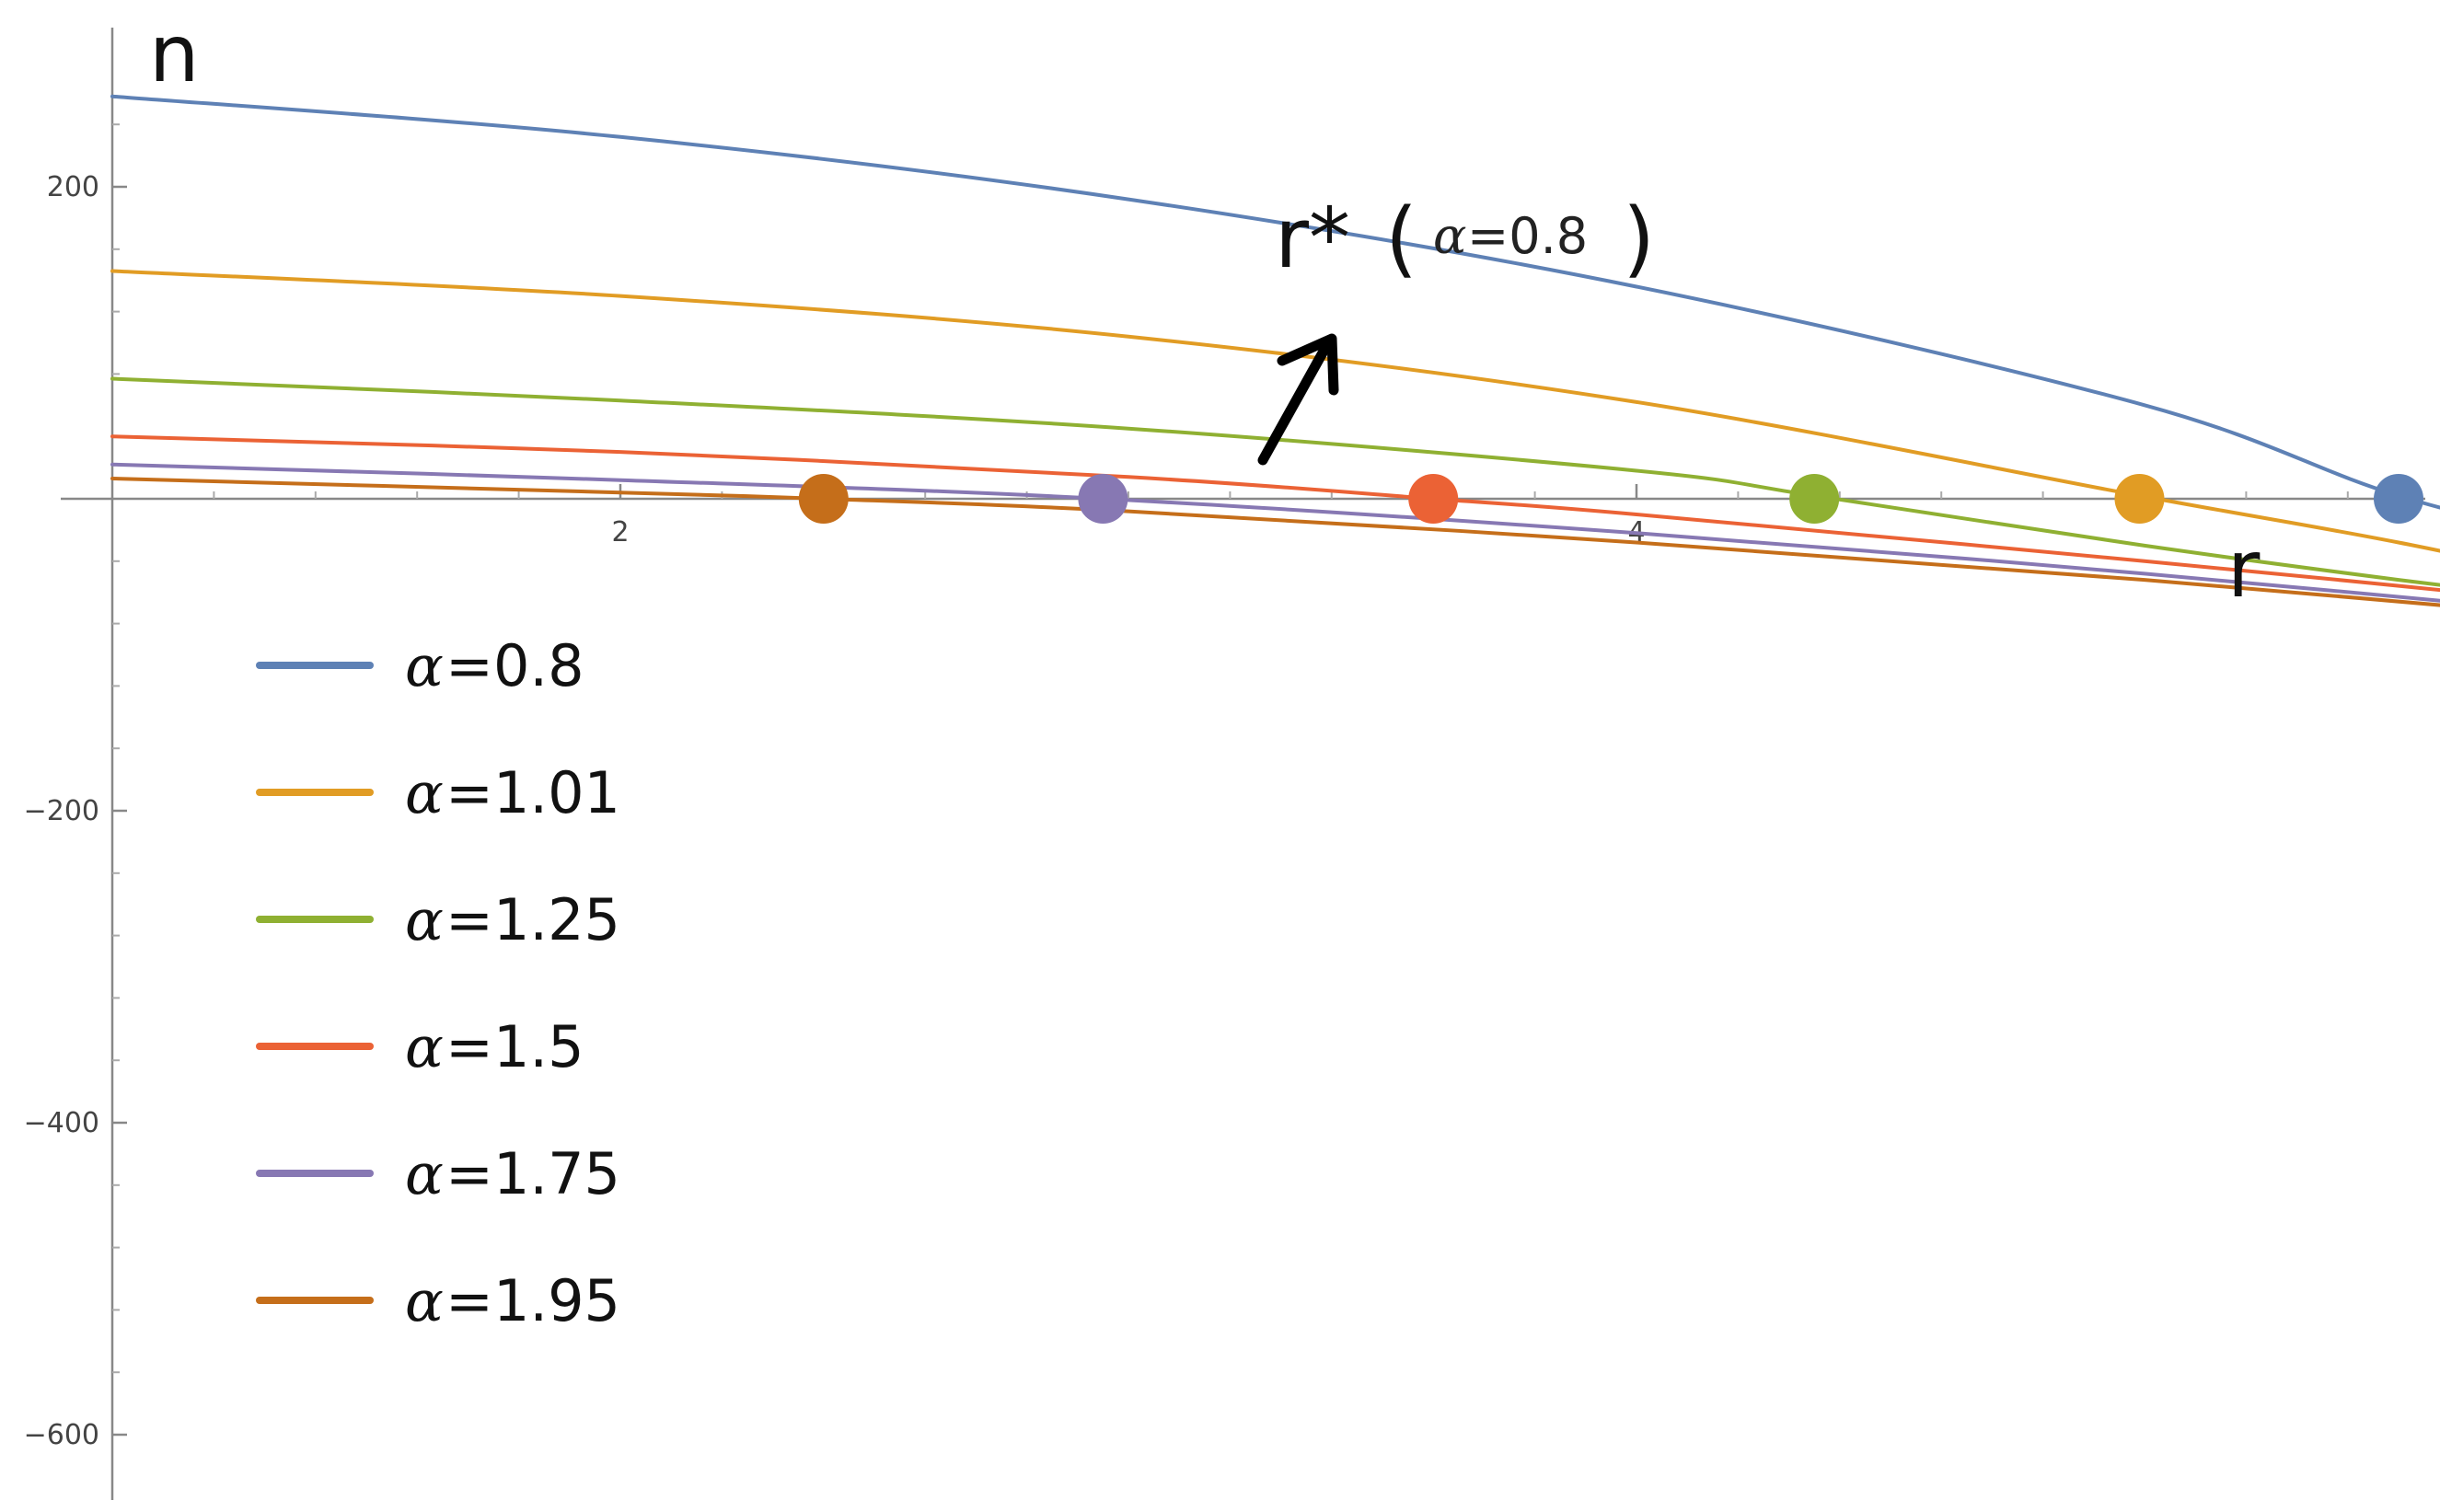 The height and width of the screenshot is (1512, 2440). Describe the element at coordinates (1610, 499) in the screenshot. I see `root-markers` at that location.